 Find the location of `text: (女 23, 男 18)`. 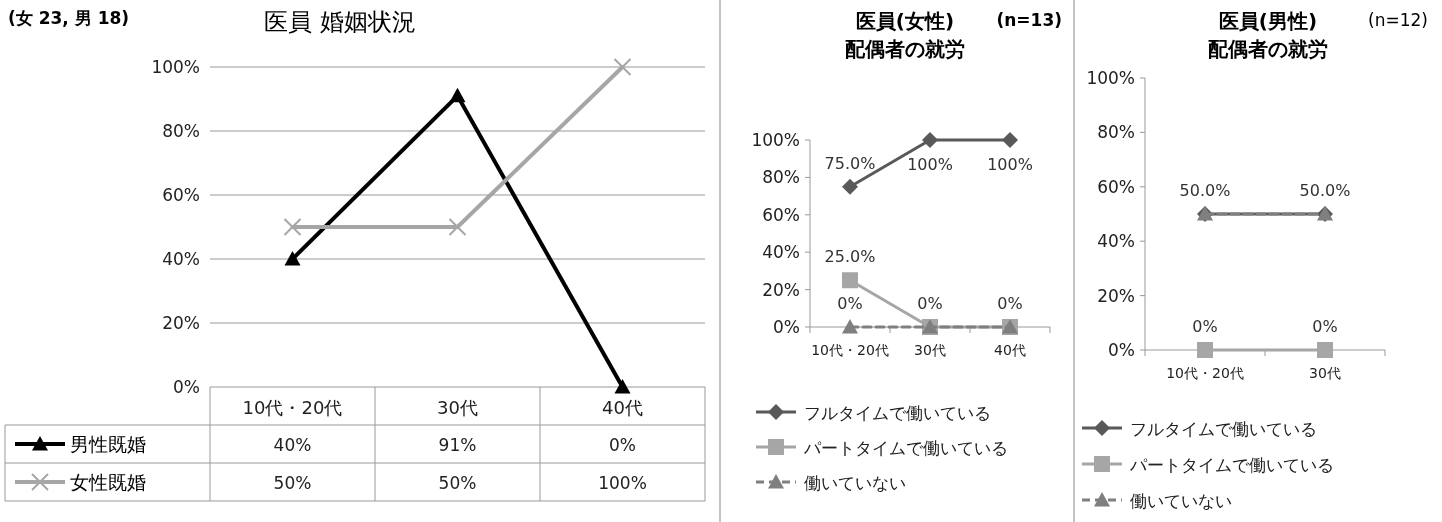

text: (女 23, 男 18) is located at coordinates (69, 18).